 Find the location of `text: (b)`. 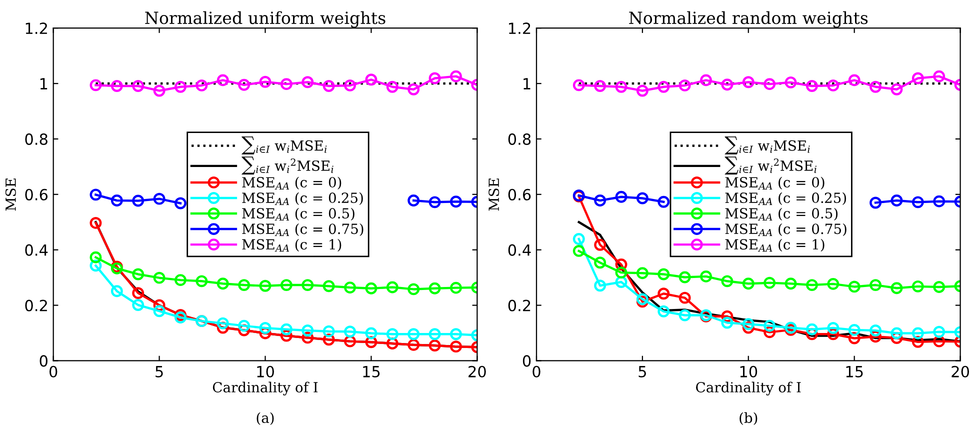

text: (b) is located at coordinates (749, 418).